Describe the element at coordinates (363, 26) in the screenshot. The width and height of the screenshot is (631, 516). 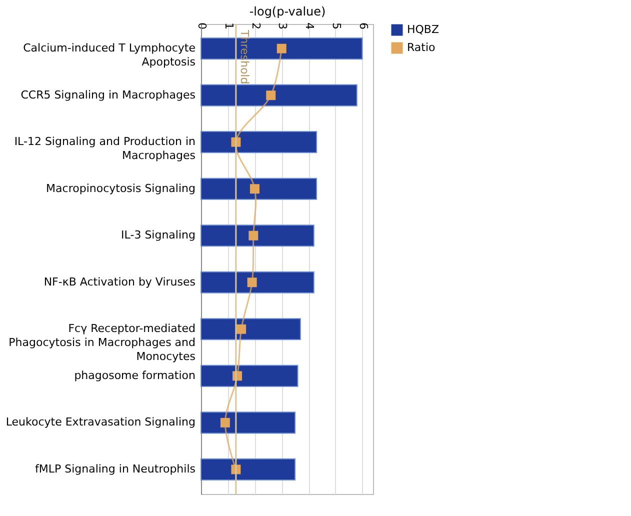
I see `x-tick-label: 6` at that location.